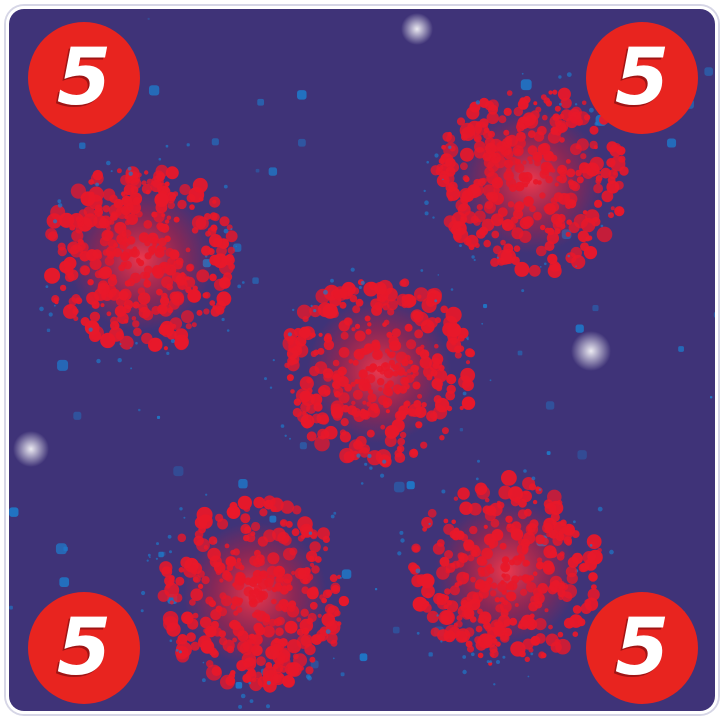 Image resolution: width=726 pixels, height=720 pixels. I want to click on corner-value-top-right: 5, so click(642, 78).